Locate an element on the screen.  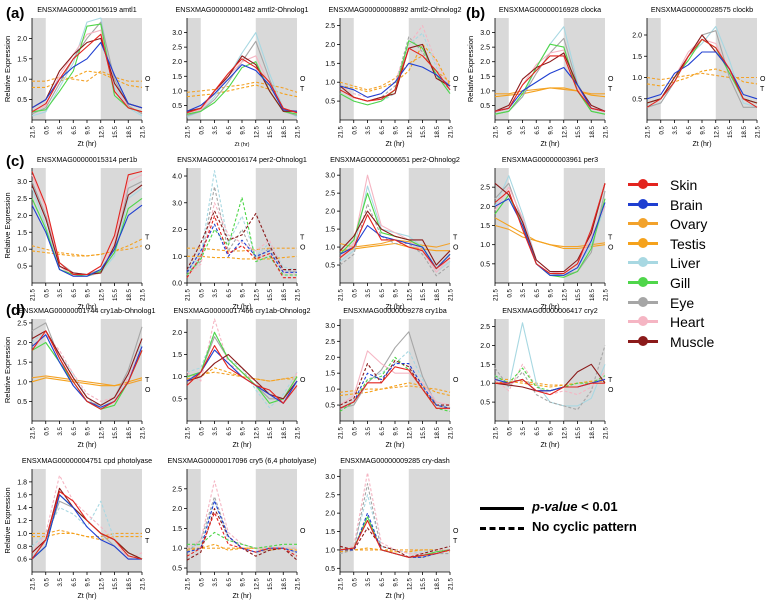
y-tick-label: 2.5 is located at coordinates (485, 327).